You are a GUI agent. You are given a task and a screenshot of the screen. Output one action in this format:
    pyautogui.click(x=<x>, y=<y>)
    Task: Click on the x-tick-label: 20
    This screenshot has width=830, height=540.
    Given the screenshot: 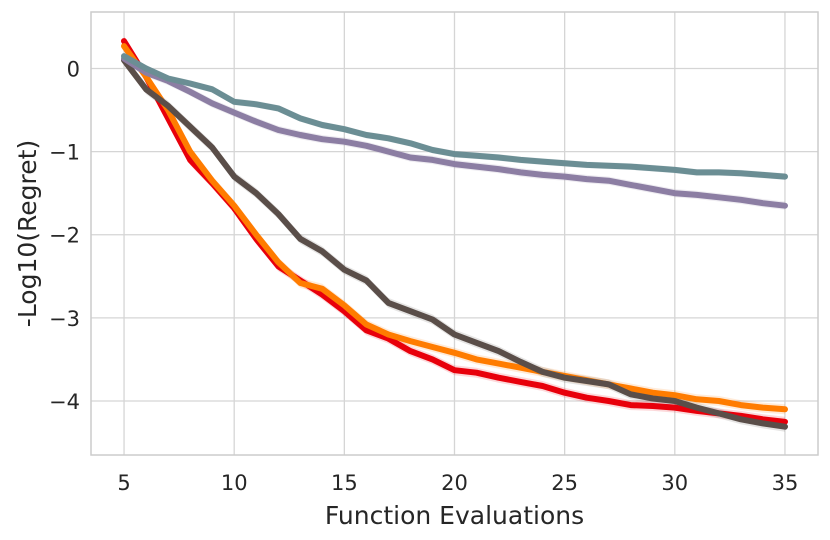 What is the action you would take?
    pyautogui.click(x=454, y=483)
    